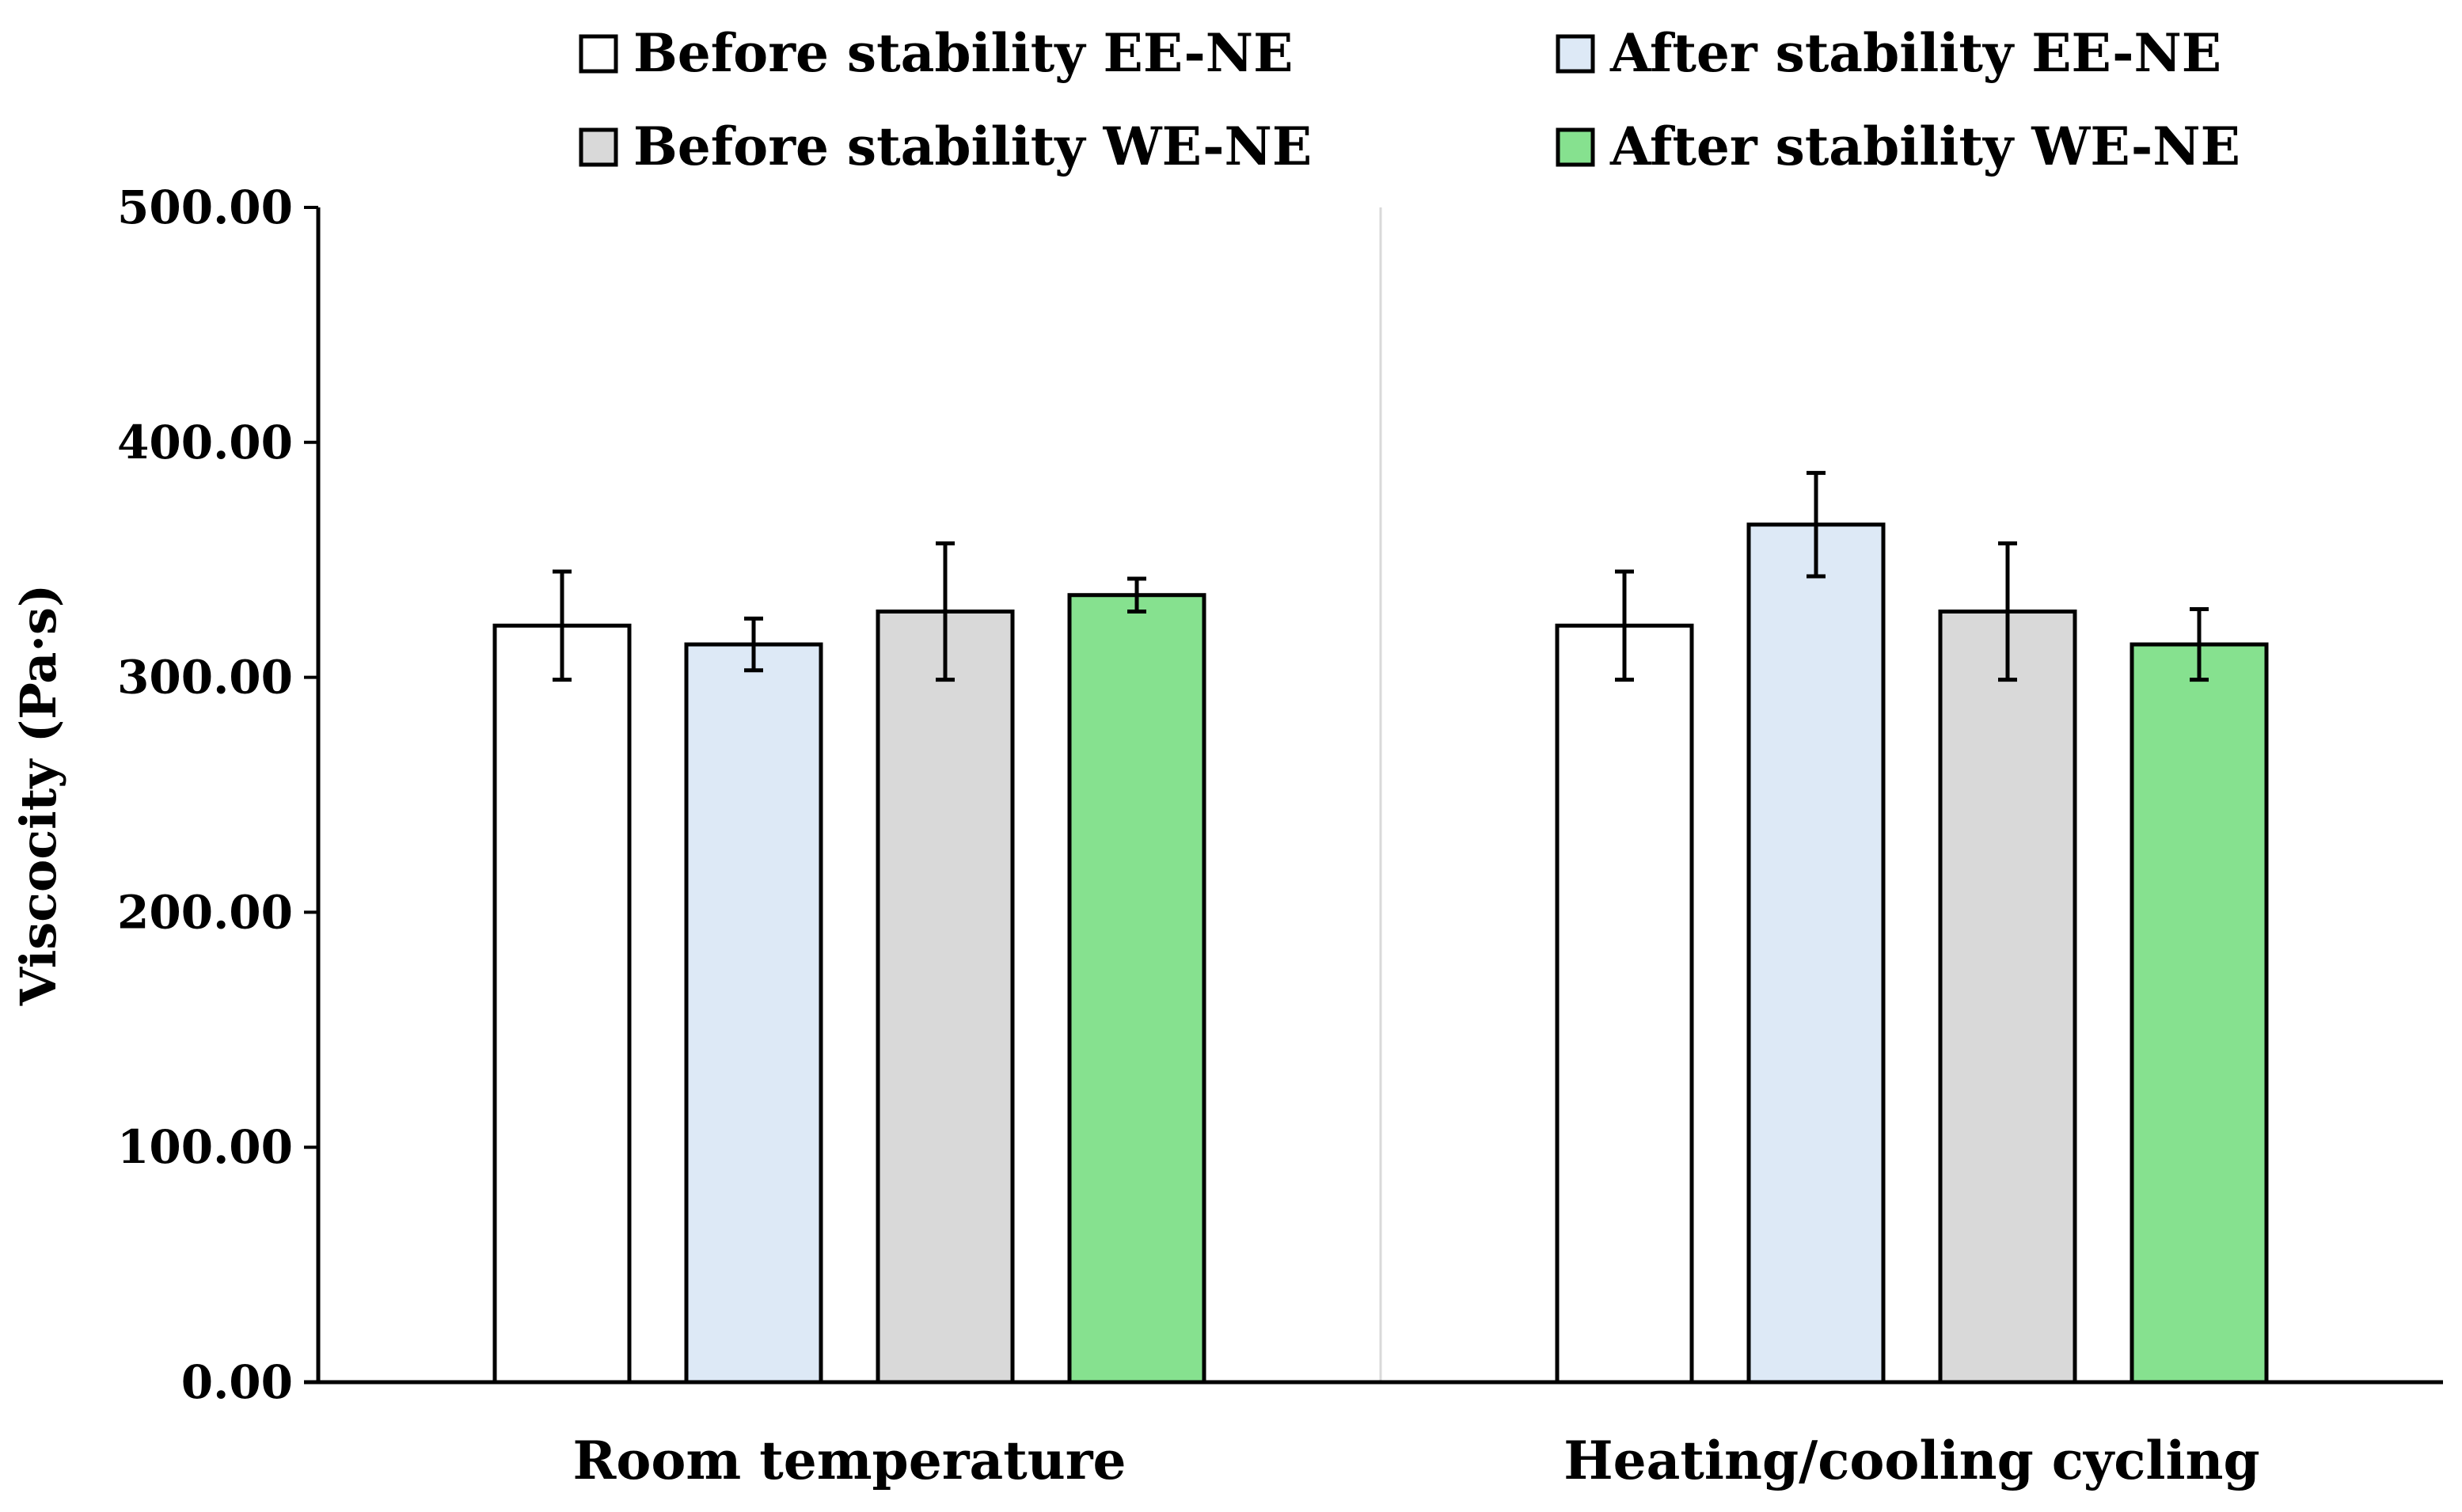 Image resolution: width=2462 pixels, height=1512 pixels. I want to click on y-tick-label: 300.00, so click(205, 678).